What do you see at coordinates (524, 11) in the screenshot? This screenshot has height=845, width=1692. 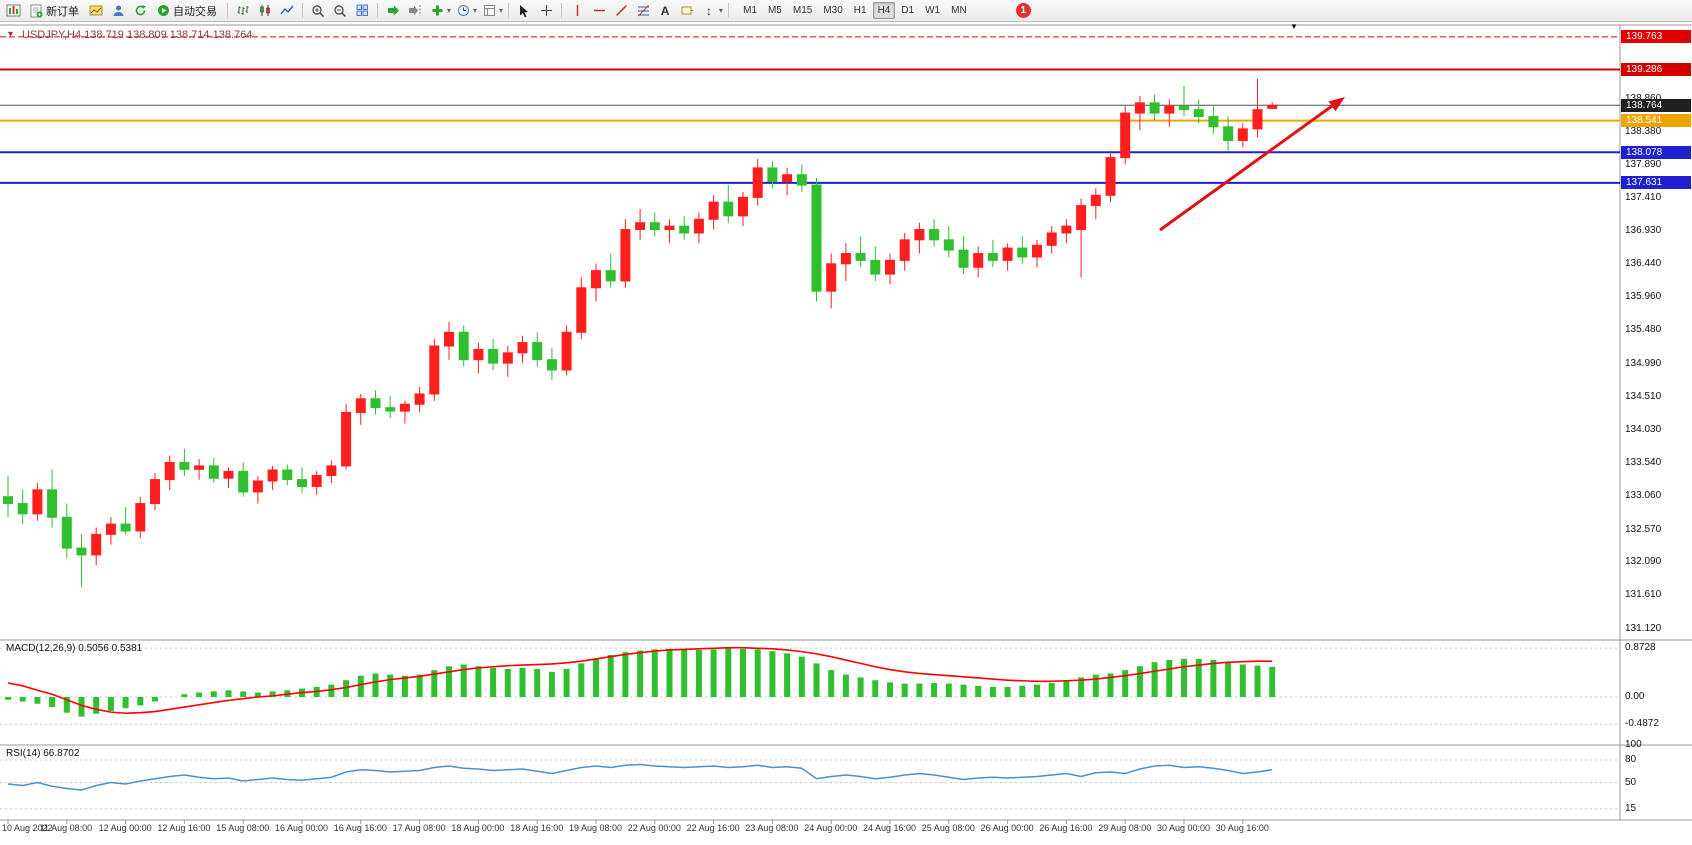 I see `cursor-button` at bounding box center [524, 11].